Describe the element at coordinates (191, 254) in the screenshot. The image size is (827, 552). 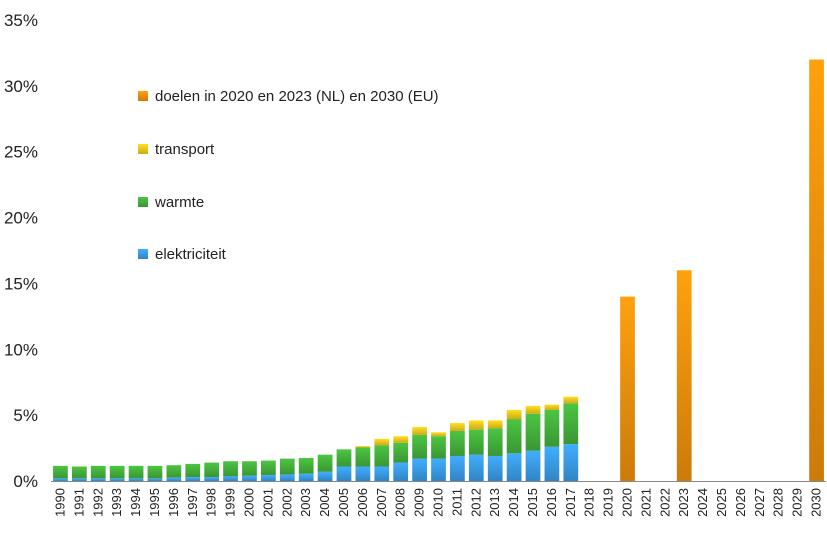
I see `legend-label-elektriciteit: elektriciteit` at that location.